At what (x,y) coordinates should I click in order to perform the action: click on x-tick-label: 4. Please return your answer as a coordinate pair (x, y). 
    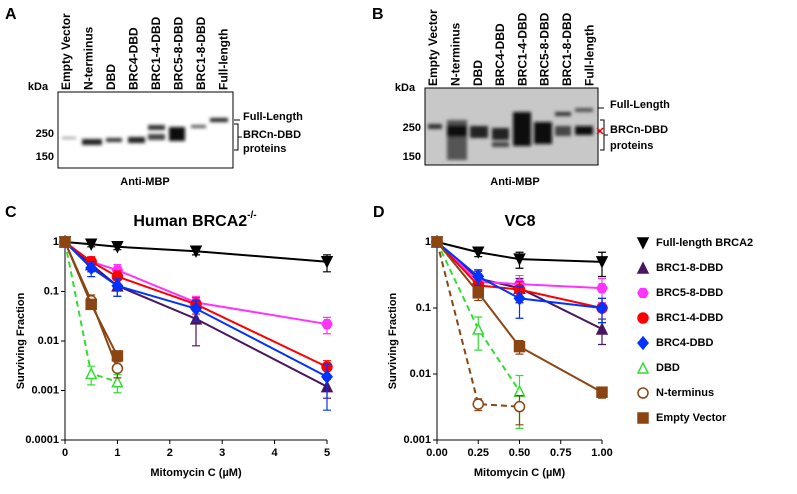
    Looking at the image, I should click on (275, 453).